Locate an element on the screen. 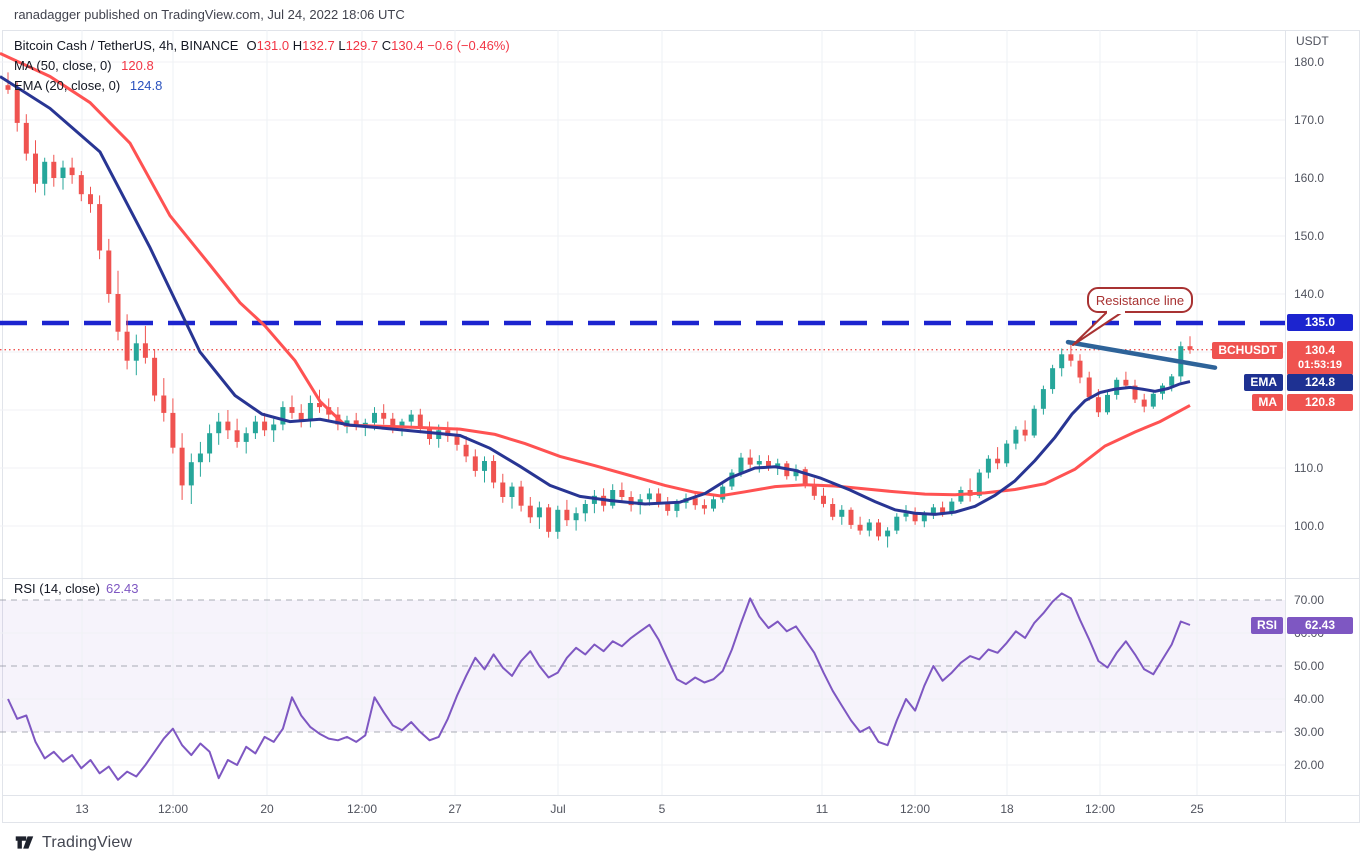  bar-countdown: 01:53:19 is located at coordinates (1320, 365).